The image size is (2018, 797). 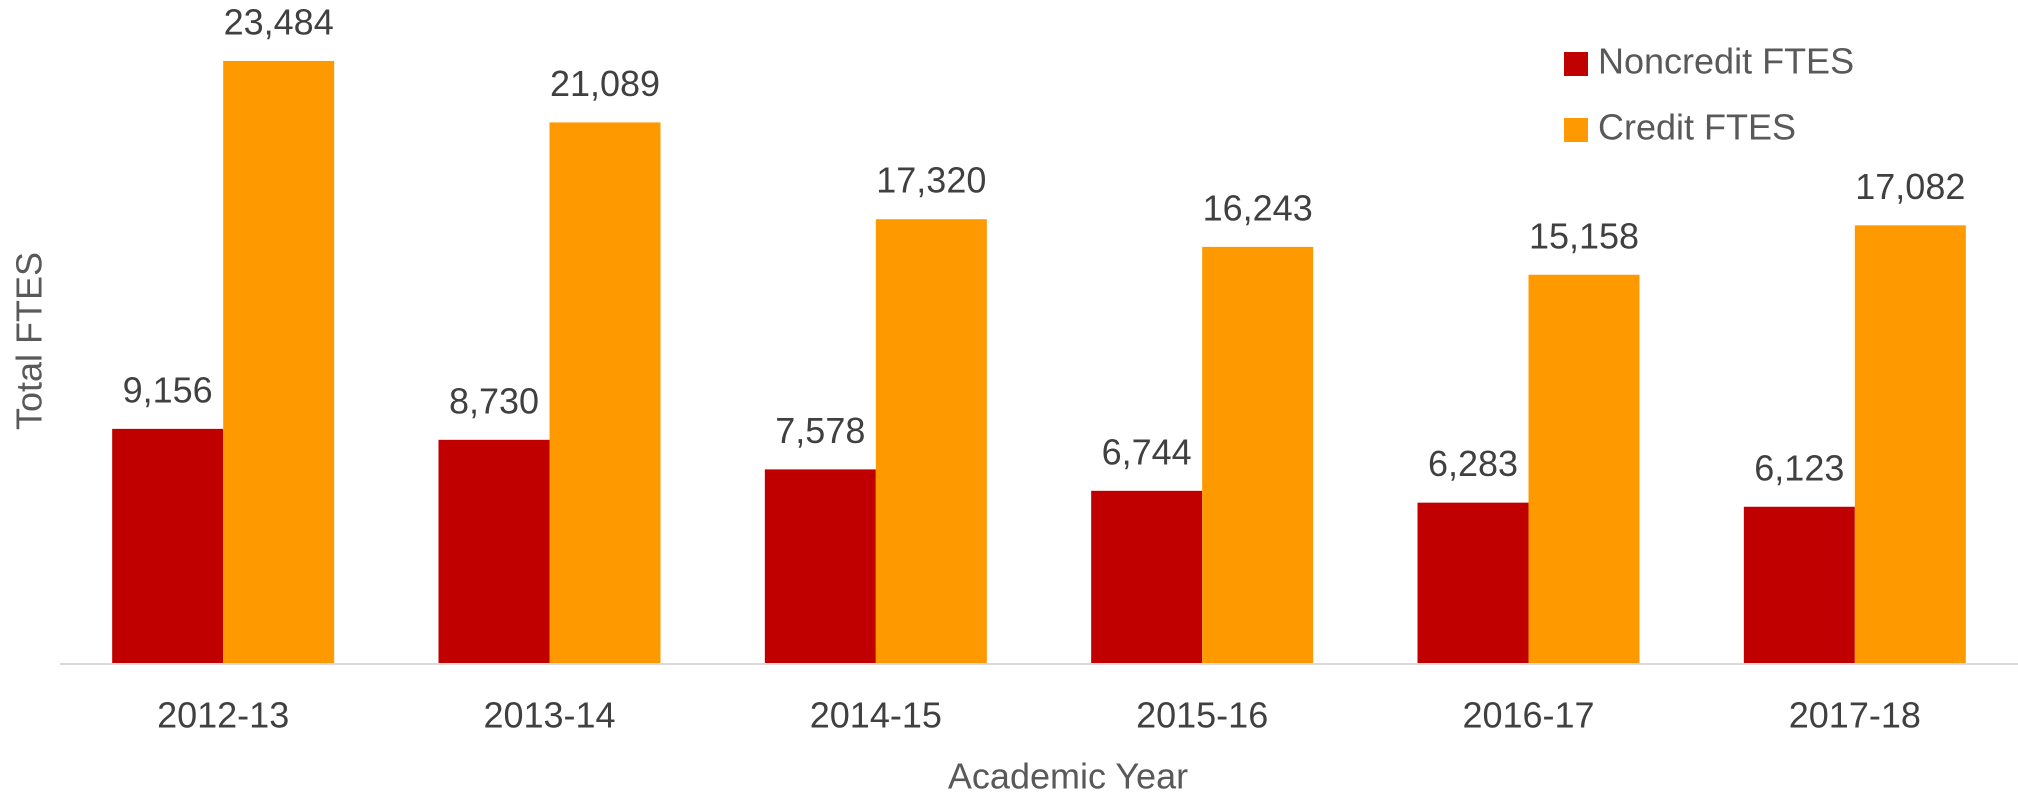 I want to click on data-label: 9,156, so click(x=168, y=389).